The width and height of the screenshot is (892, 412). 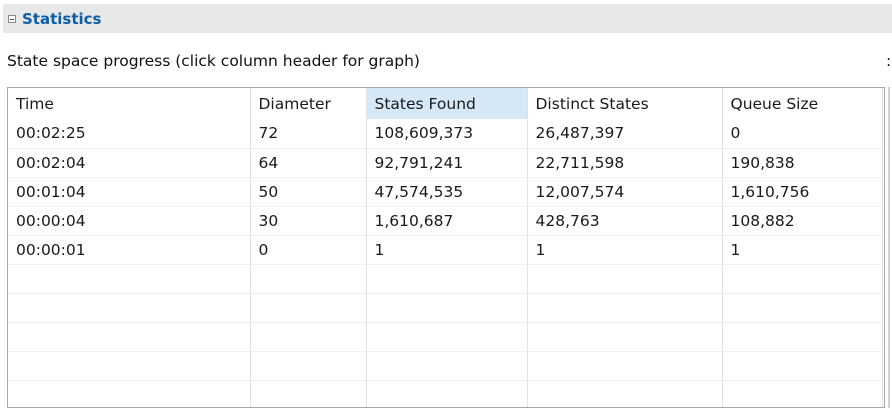 I want to click on table-row: 00:02:25 72 108,609,373 26,487,397 0, so click(x=445, y=134).